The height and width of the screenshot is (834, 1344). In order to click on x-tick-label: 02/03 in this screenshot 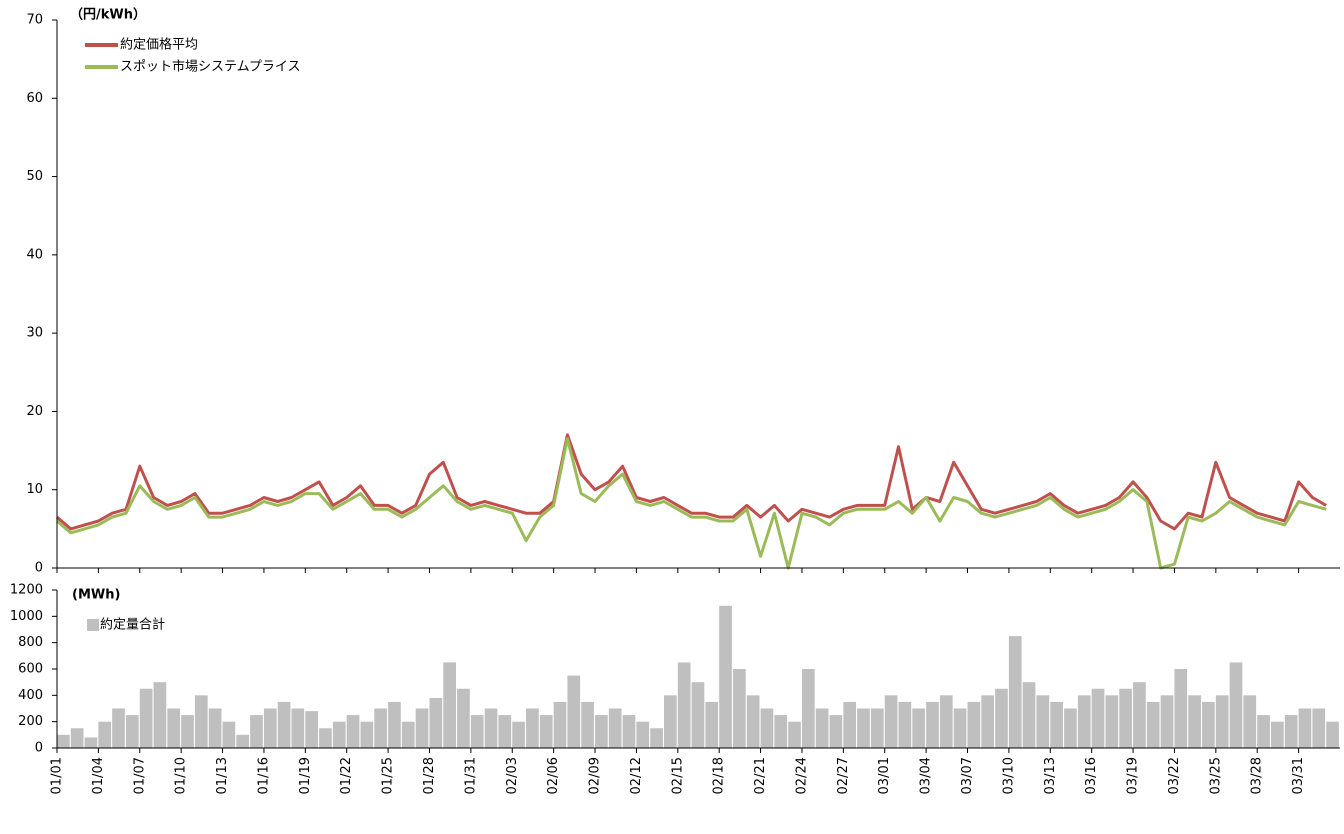, I will do `click(512, 775)`.